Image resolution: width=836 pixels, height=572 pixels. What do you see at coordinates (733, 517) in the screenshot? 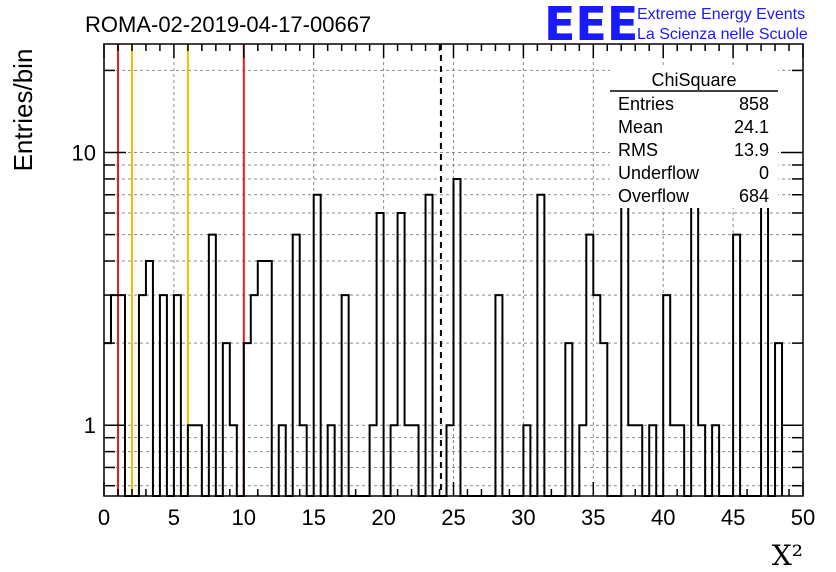
I see `x-tick-label: 45` at bounding box center [733, 517].